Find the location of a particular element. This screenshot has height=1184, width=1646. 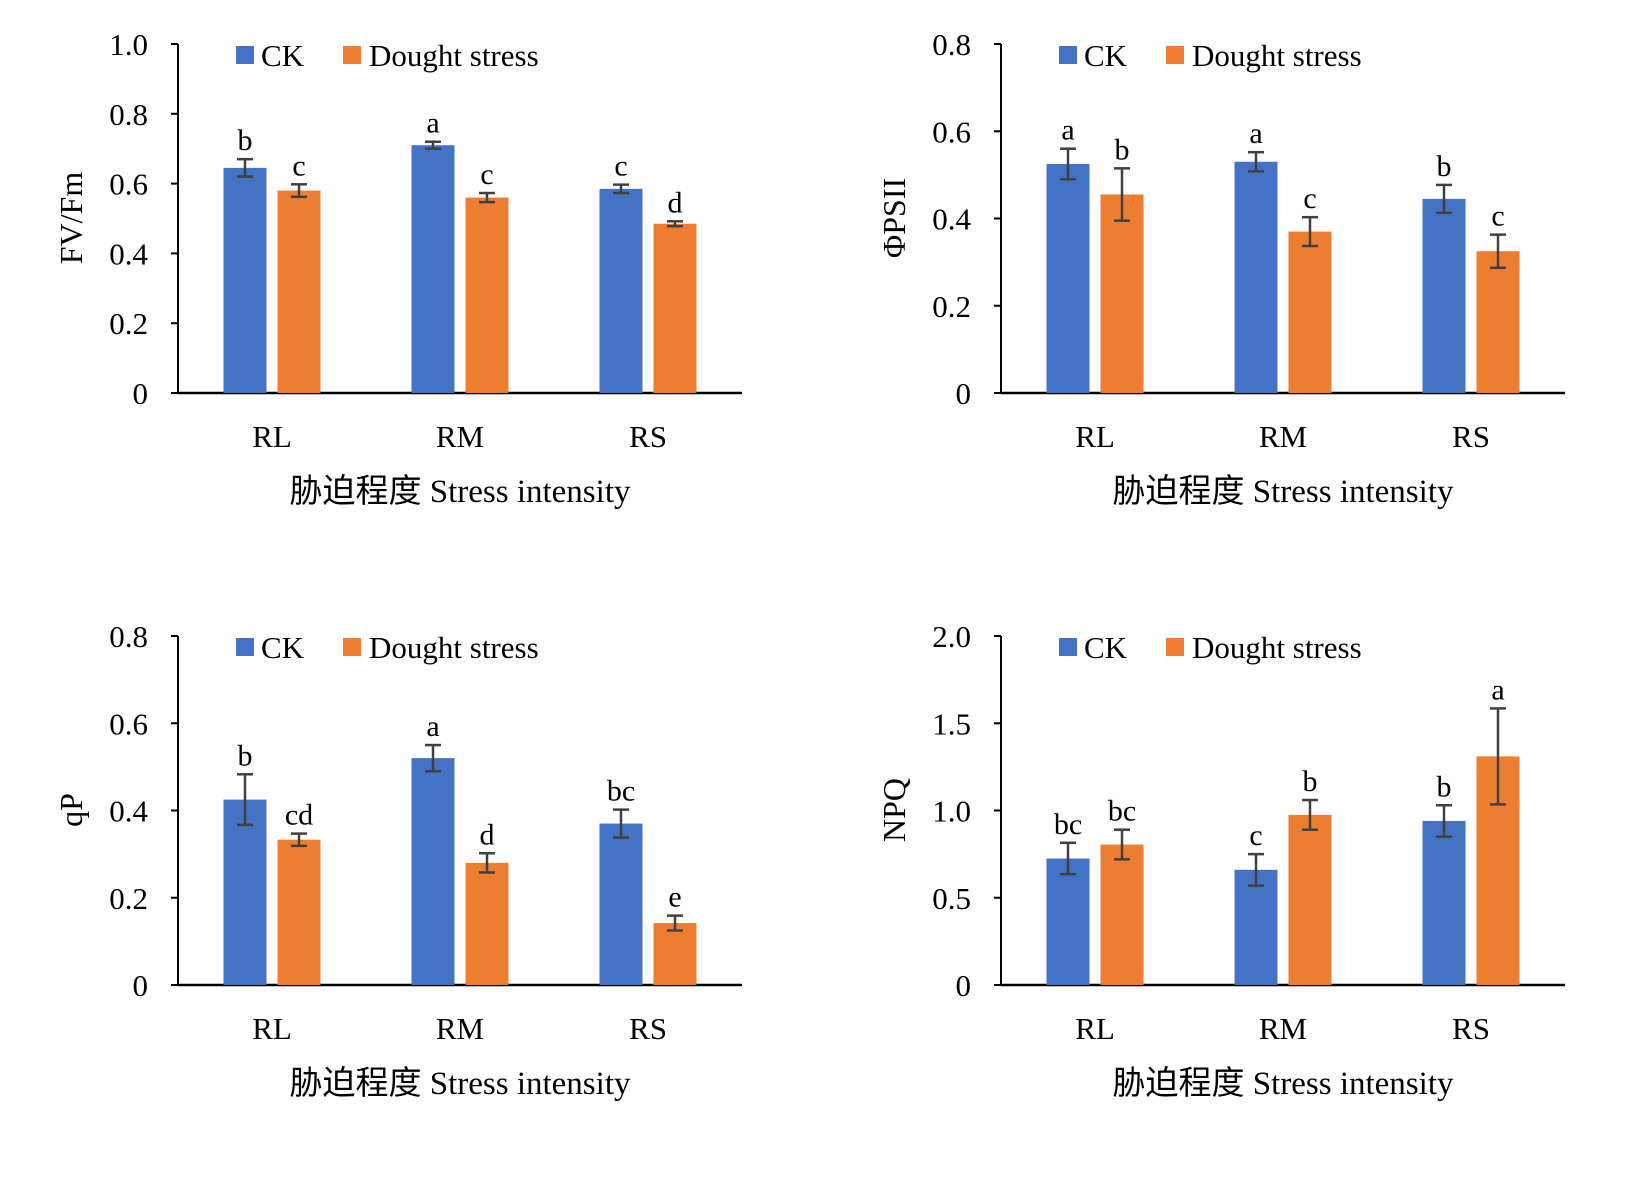

y-axis-title: FV/Fm is located at coordinates (71, 218).